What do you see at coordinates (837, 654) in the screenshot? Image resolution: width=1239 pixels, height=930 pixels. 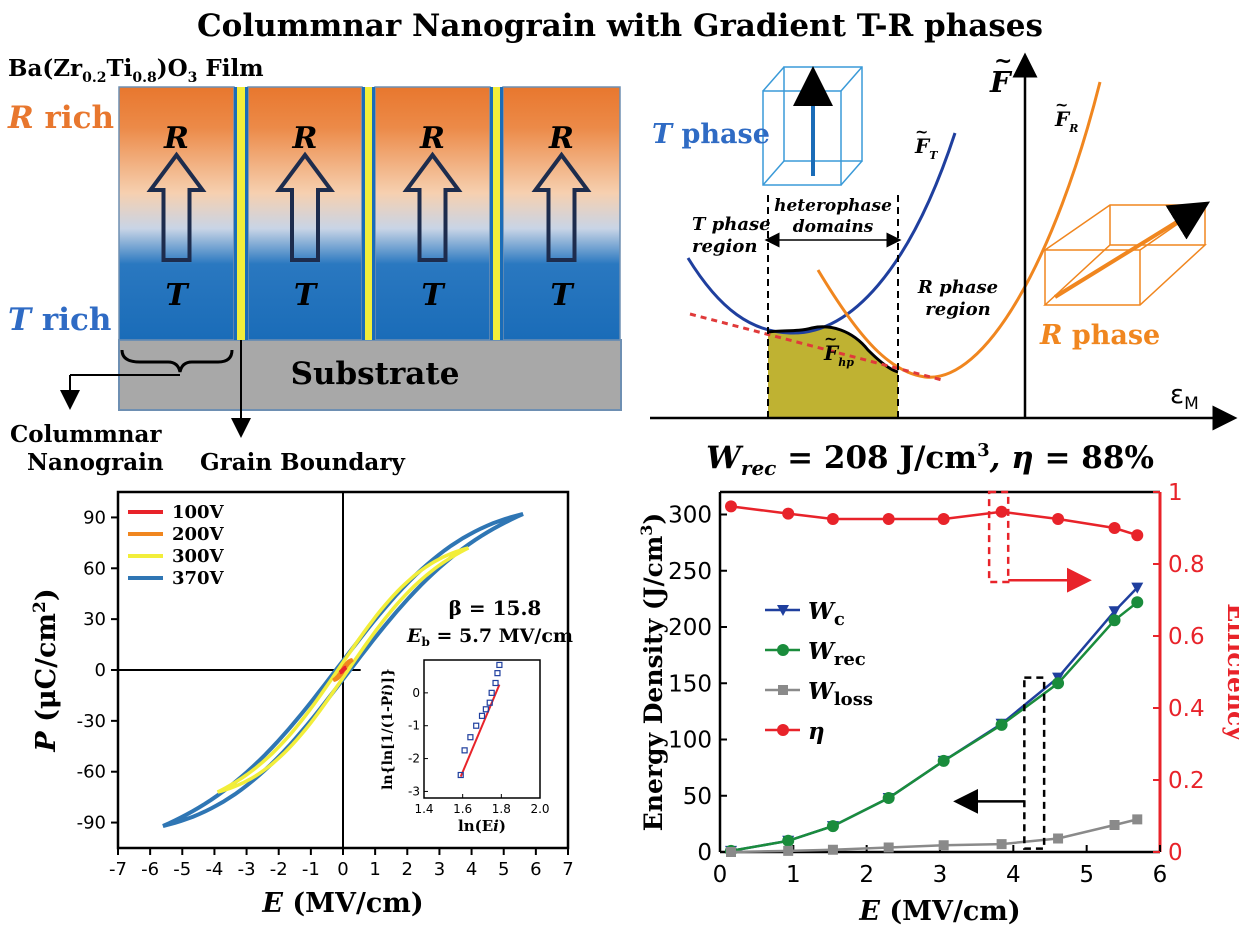 I see `legend-label: Wrec` at bounding box center [837, 654].